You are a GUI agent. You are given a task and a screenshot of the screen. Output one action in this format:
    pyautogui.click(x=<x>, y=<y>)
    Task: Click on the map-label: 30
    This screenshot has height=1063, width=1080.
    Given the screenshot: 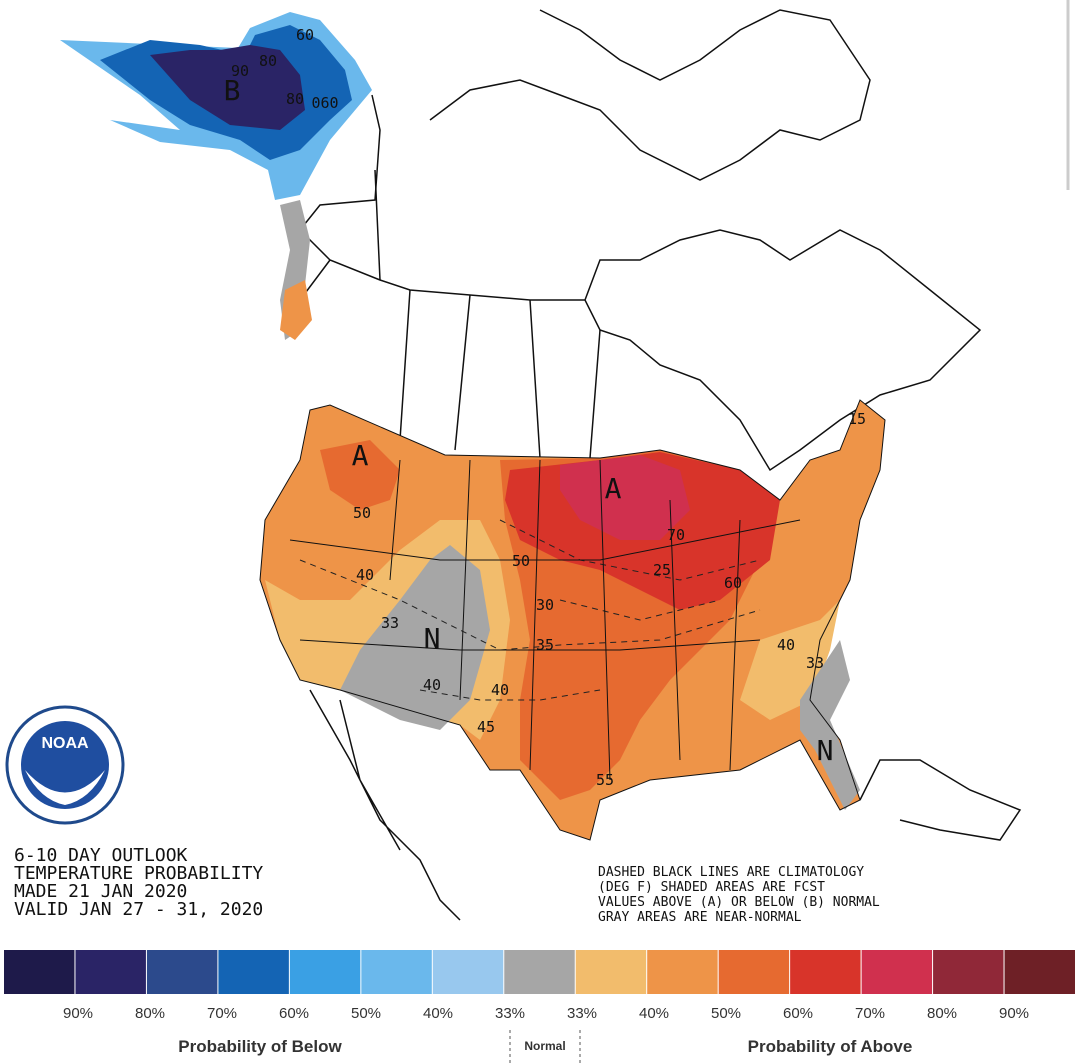 What is the action you would take?
    pyautogui.click(x=545, y=605)
    